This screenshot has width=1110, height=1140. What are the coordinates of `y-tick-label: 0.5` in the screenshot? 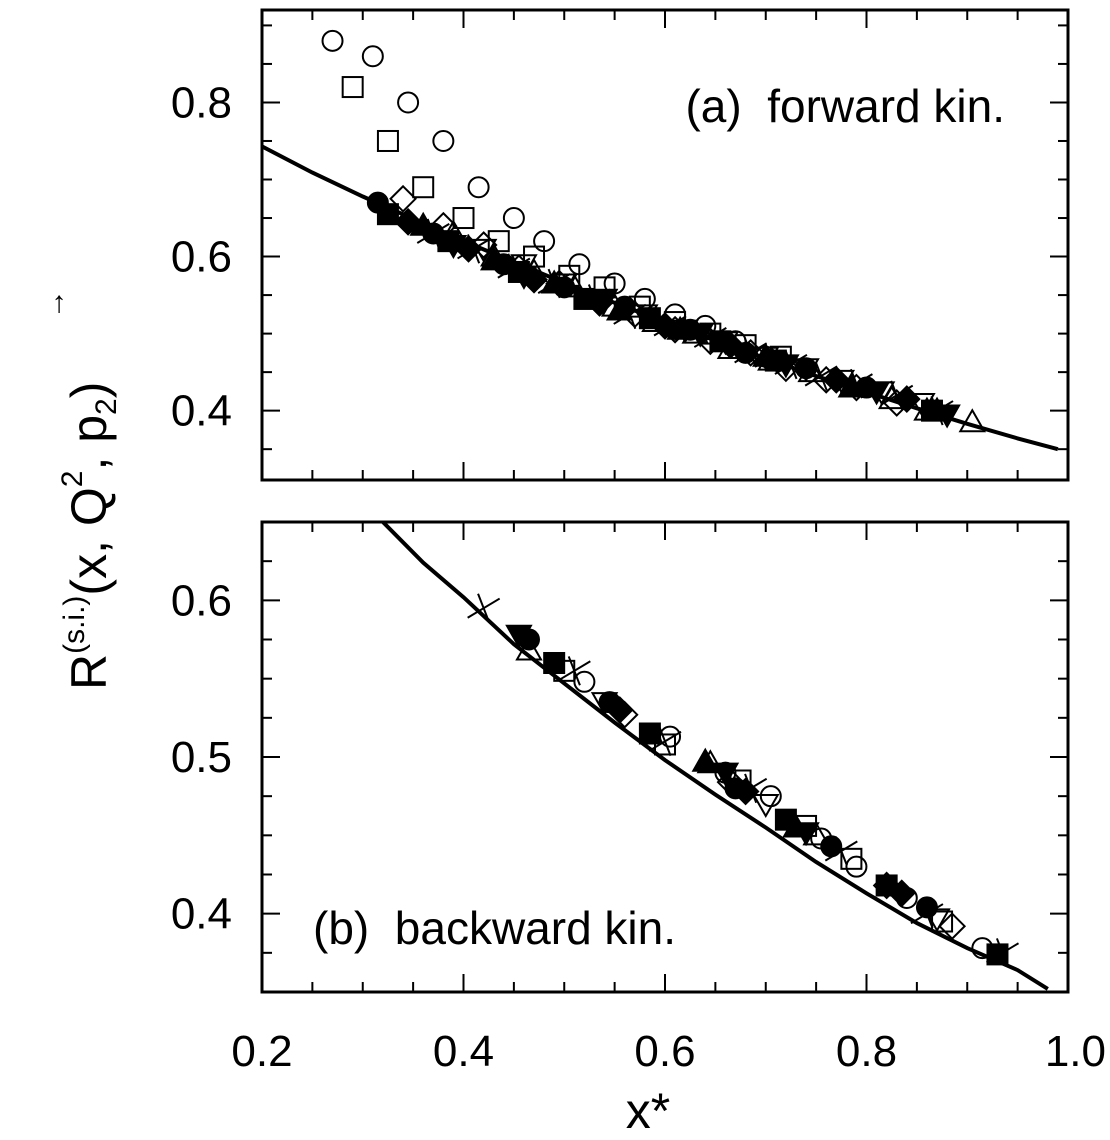 It's located at (201, 757).